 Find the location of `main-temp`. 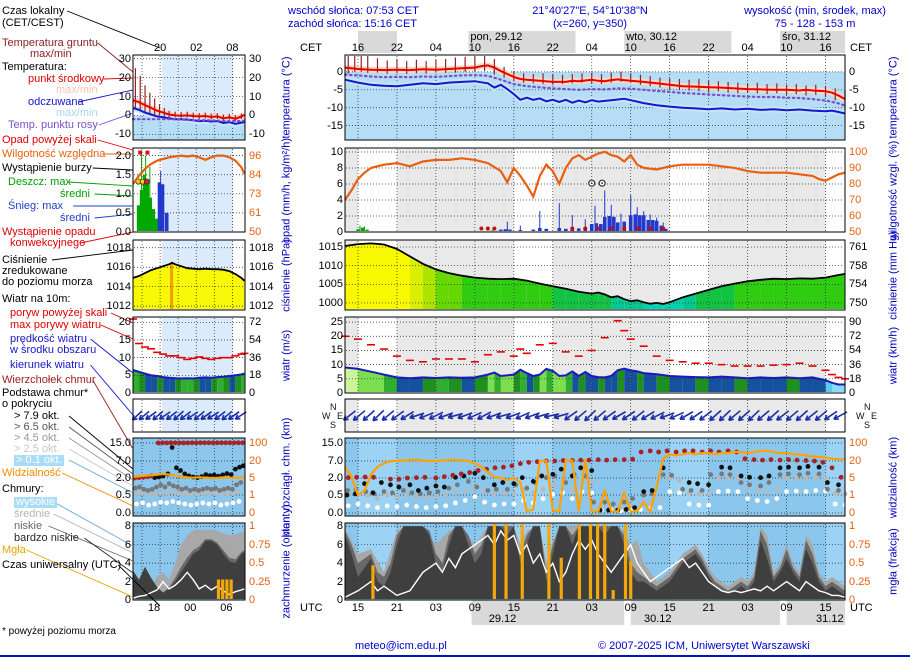

main-temp is located at coordinates (595, 97).